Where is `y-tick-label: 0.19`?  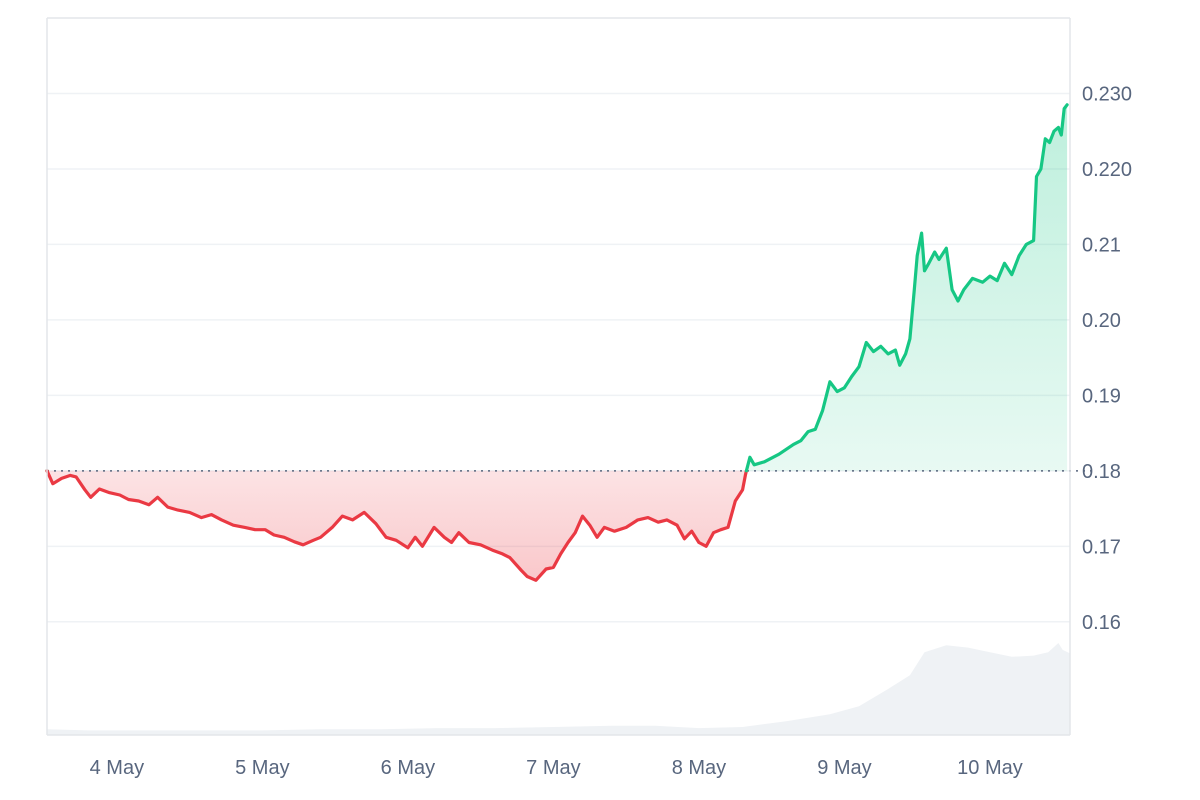 y-tick-label: 0.19 is located at coordinates (1101, 396).